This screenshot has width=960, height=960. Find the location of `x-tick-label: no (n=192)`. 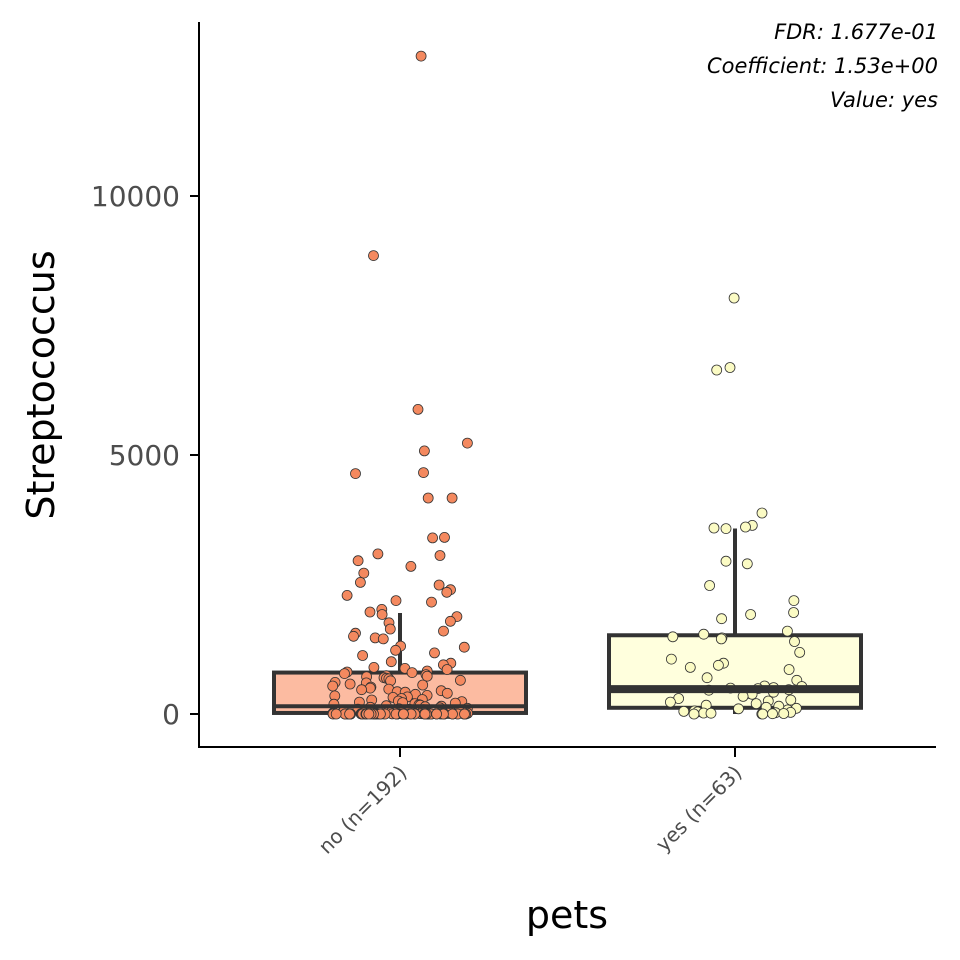

x-tick-label: no (n=192) is located at coordinates (363, 810).